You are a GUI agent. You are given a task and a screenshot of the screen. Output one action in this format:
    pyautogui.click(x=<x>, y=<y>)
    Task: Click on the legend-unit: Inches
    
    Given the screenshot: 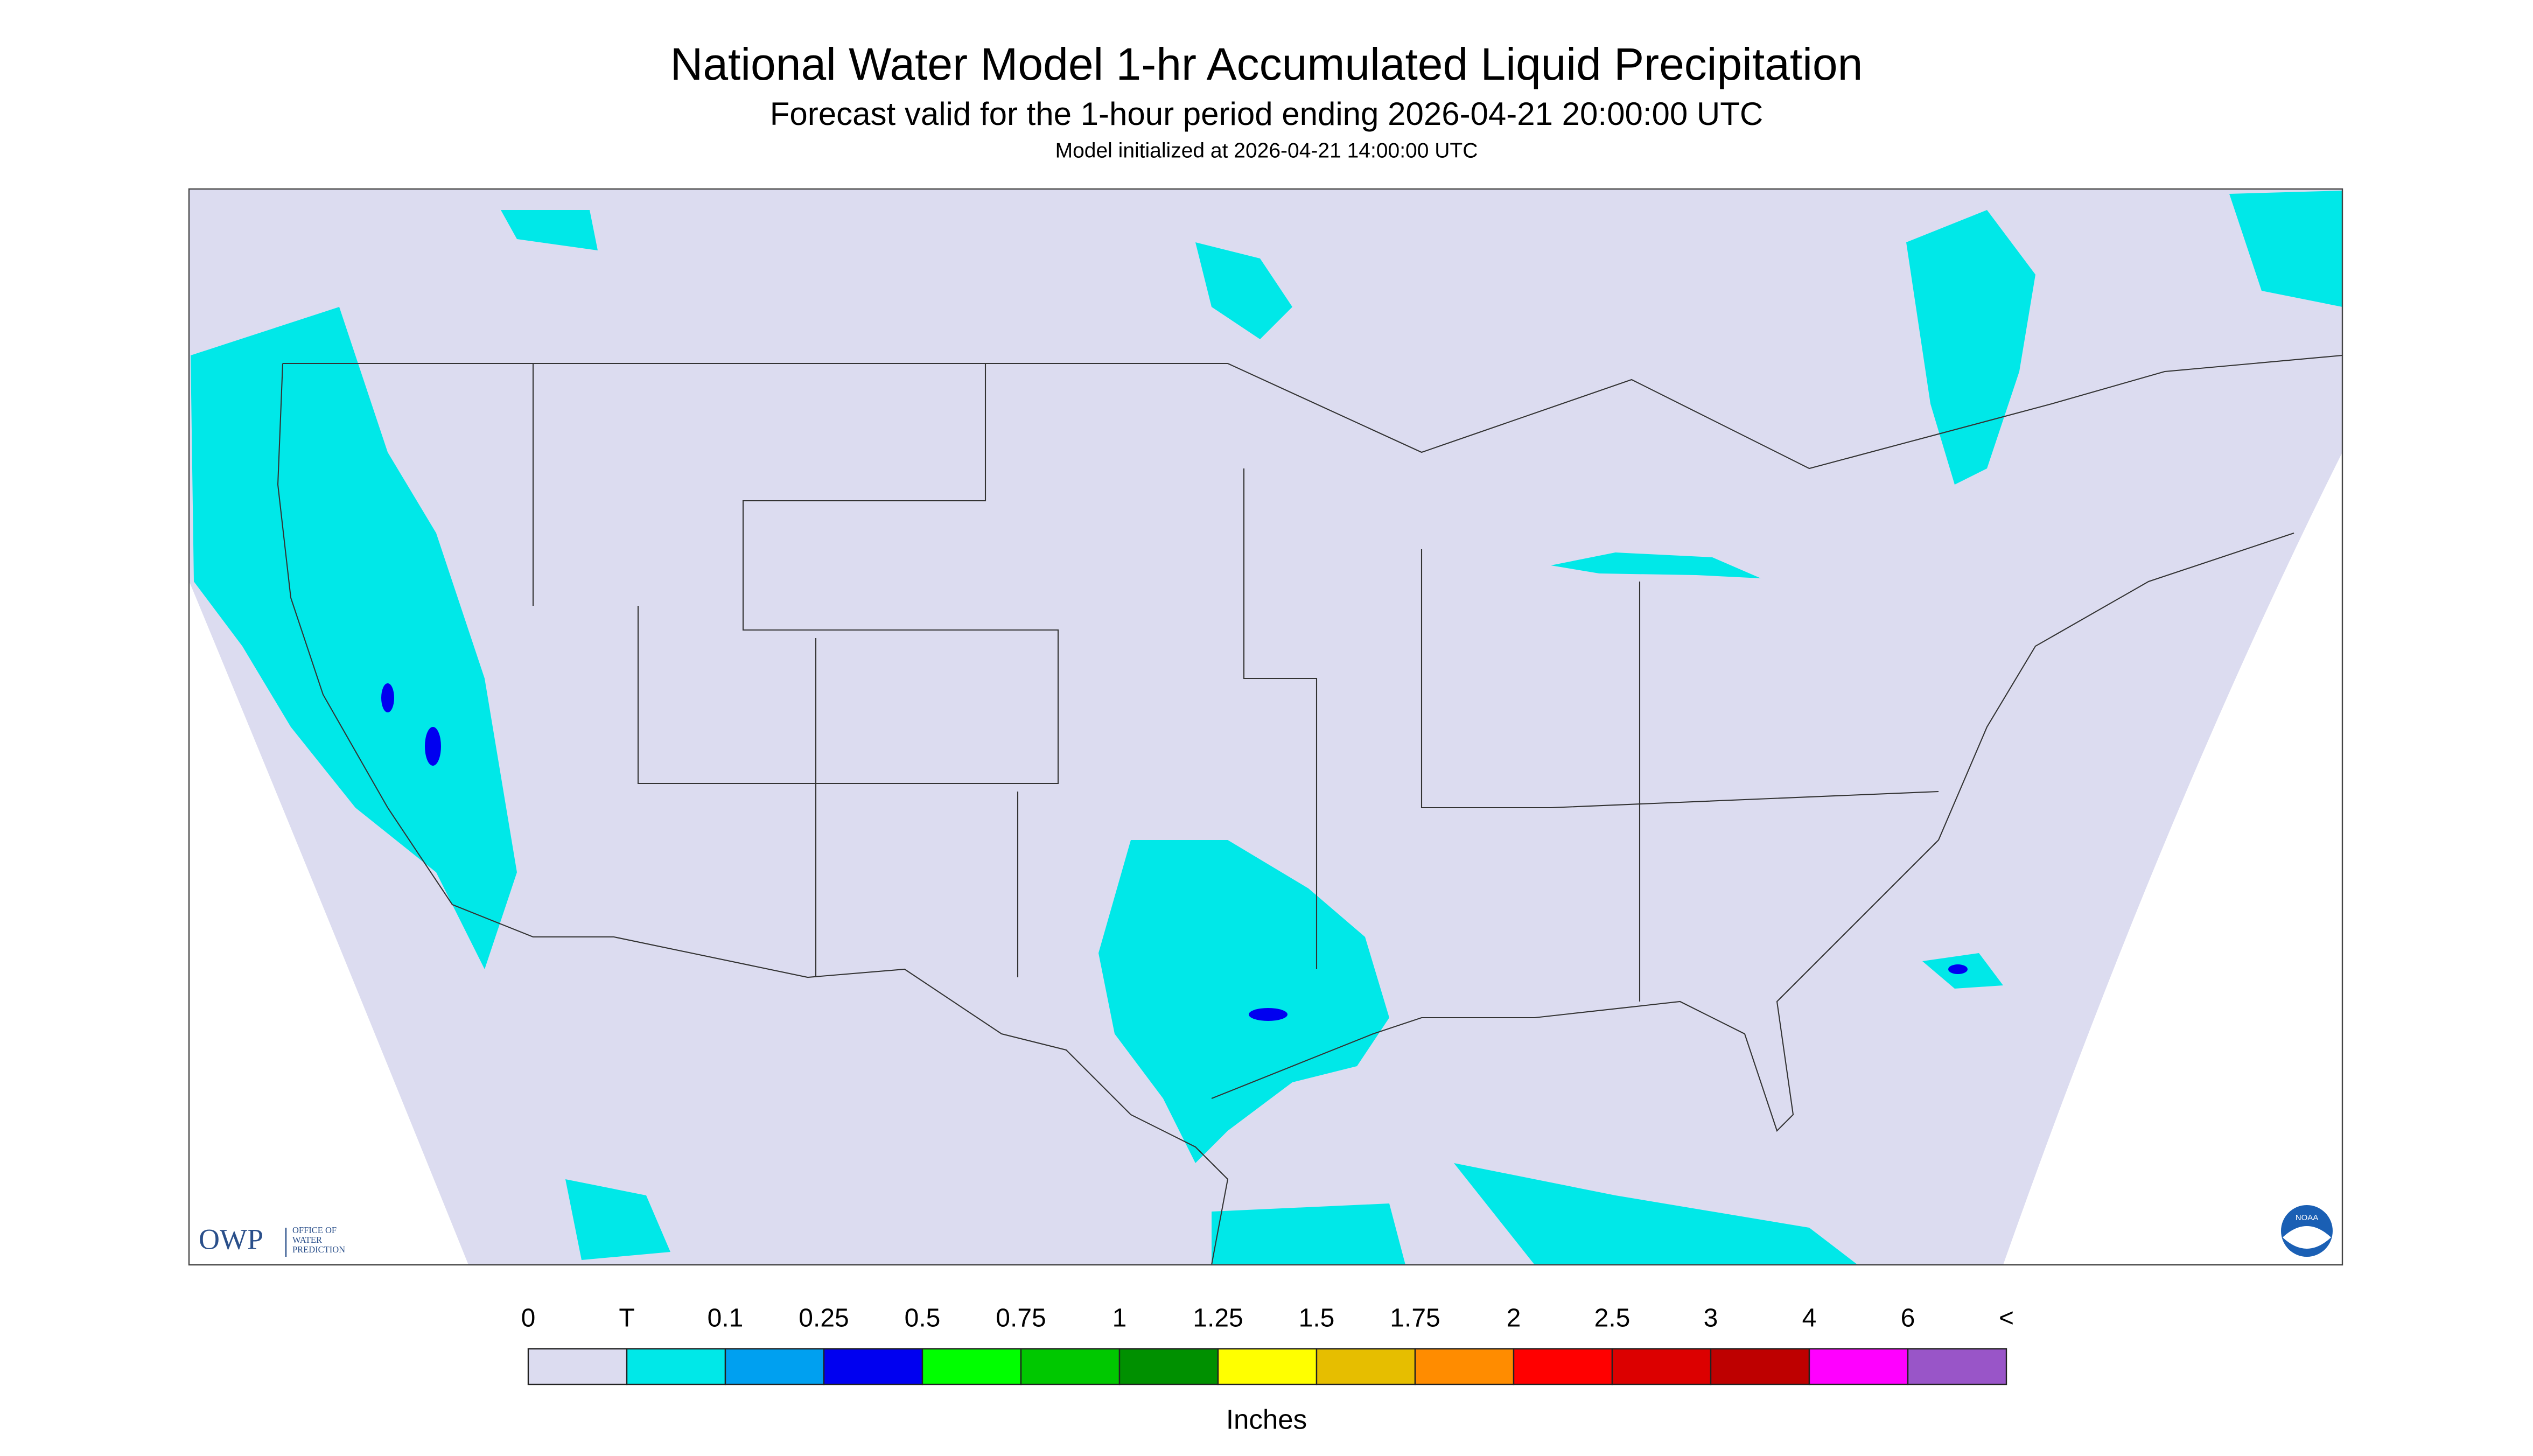 What is the action you would take?
    pyautogui.click(x=1266, y=1419)
    